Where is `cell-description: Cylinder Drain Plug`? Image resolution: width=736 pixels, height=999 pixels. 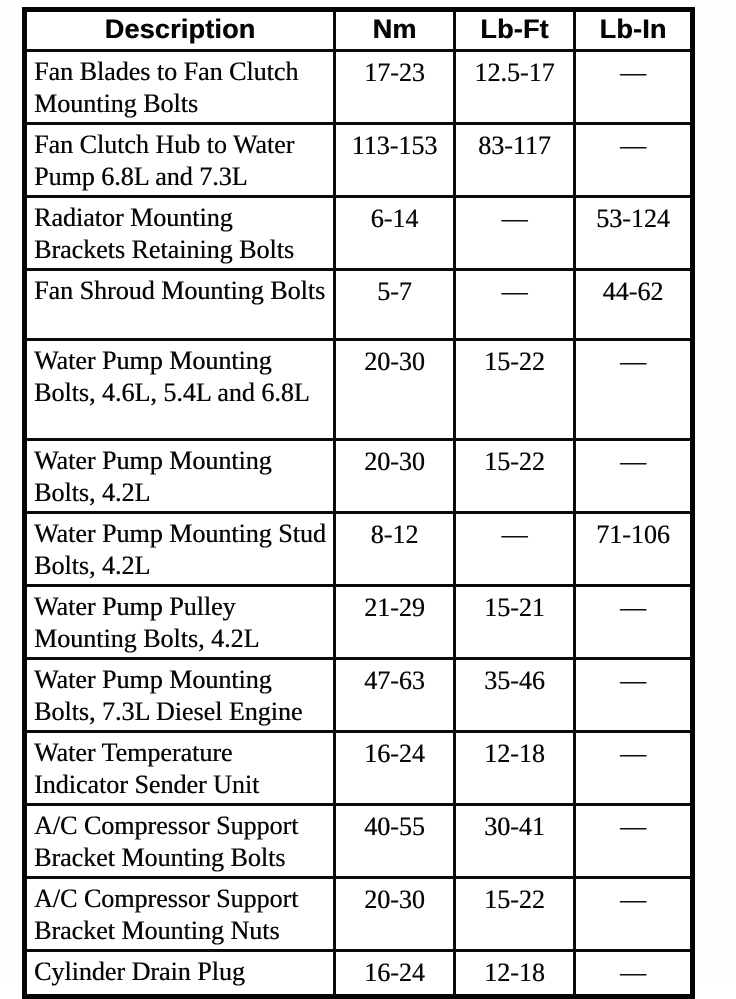
cell-description: Cylinder Drain Plug is located at coordinates (179, 973).